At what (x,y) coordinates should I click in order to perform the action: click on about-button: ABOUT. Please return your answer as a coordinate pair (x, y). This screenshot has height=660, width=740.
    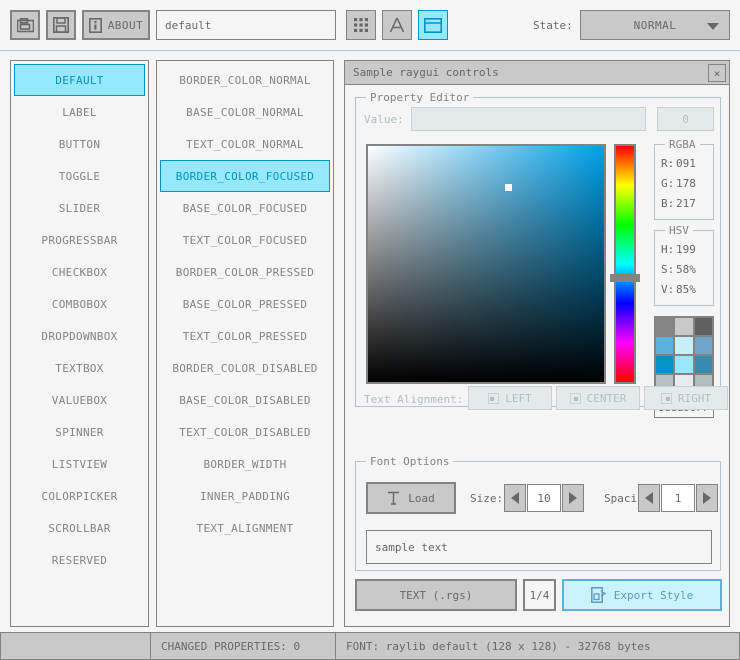
    Looking at the image, I should click on (116, 25).